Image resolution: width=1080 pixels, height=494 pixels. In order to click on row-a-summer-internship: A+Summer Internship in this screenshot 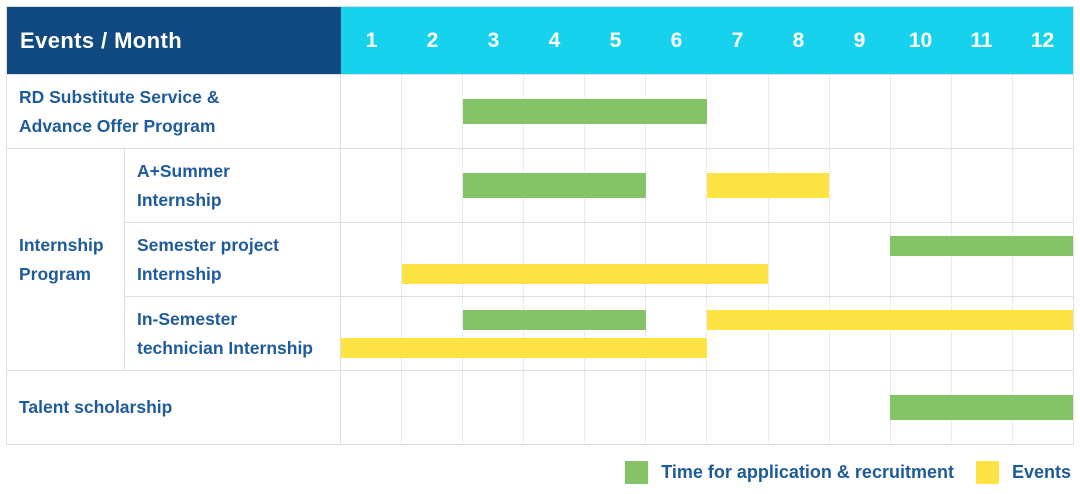, I will do `click(599, 185)`.